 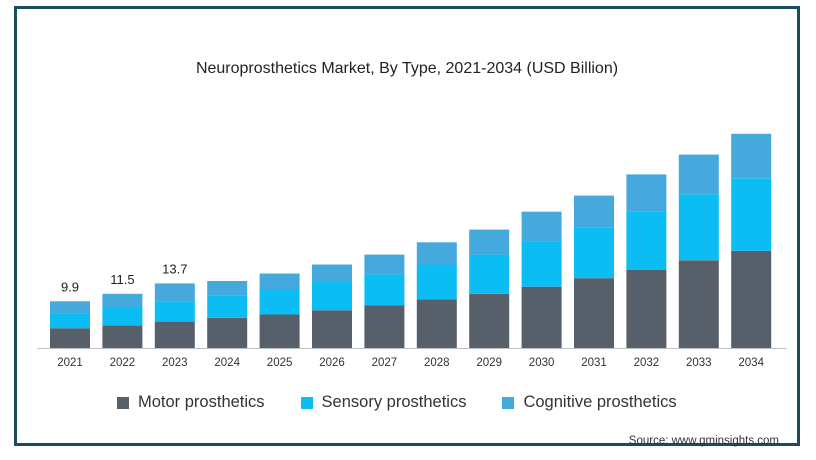 I want to click on legend-label-cognitive-prosthetics: Cognitive prosthetics, so click(x=600, y=402).